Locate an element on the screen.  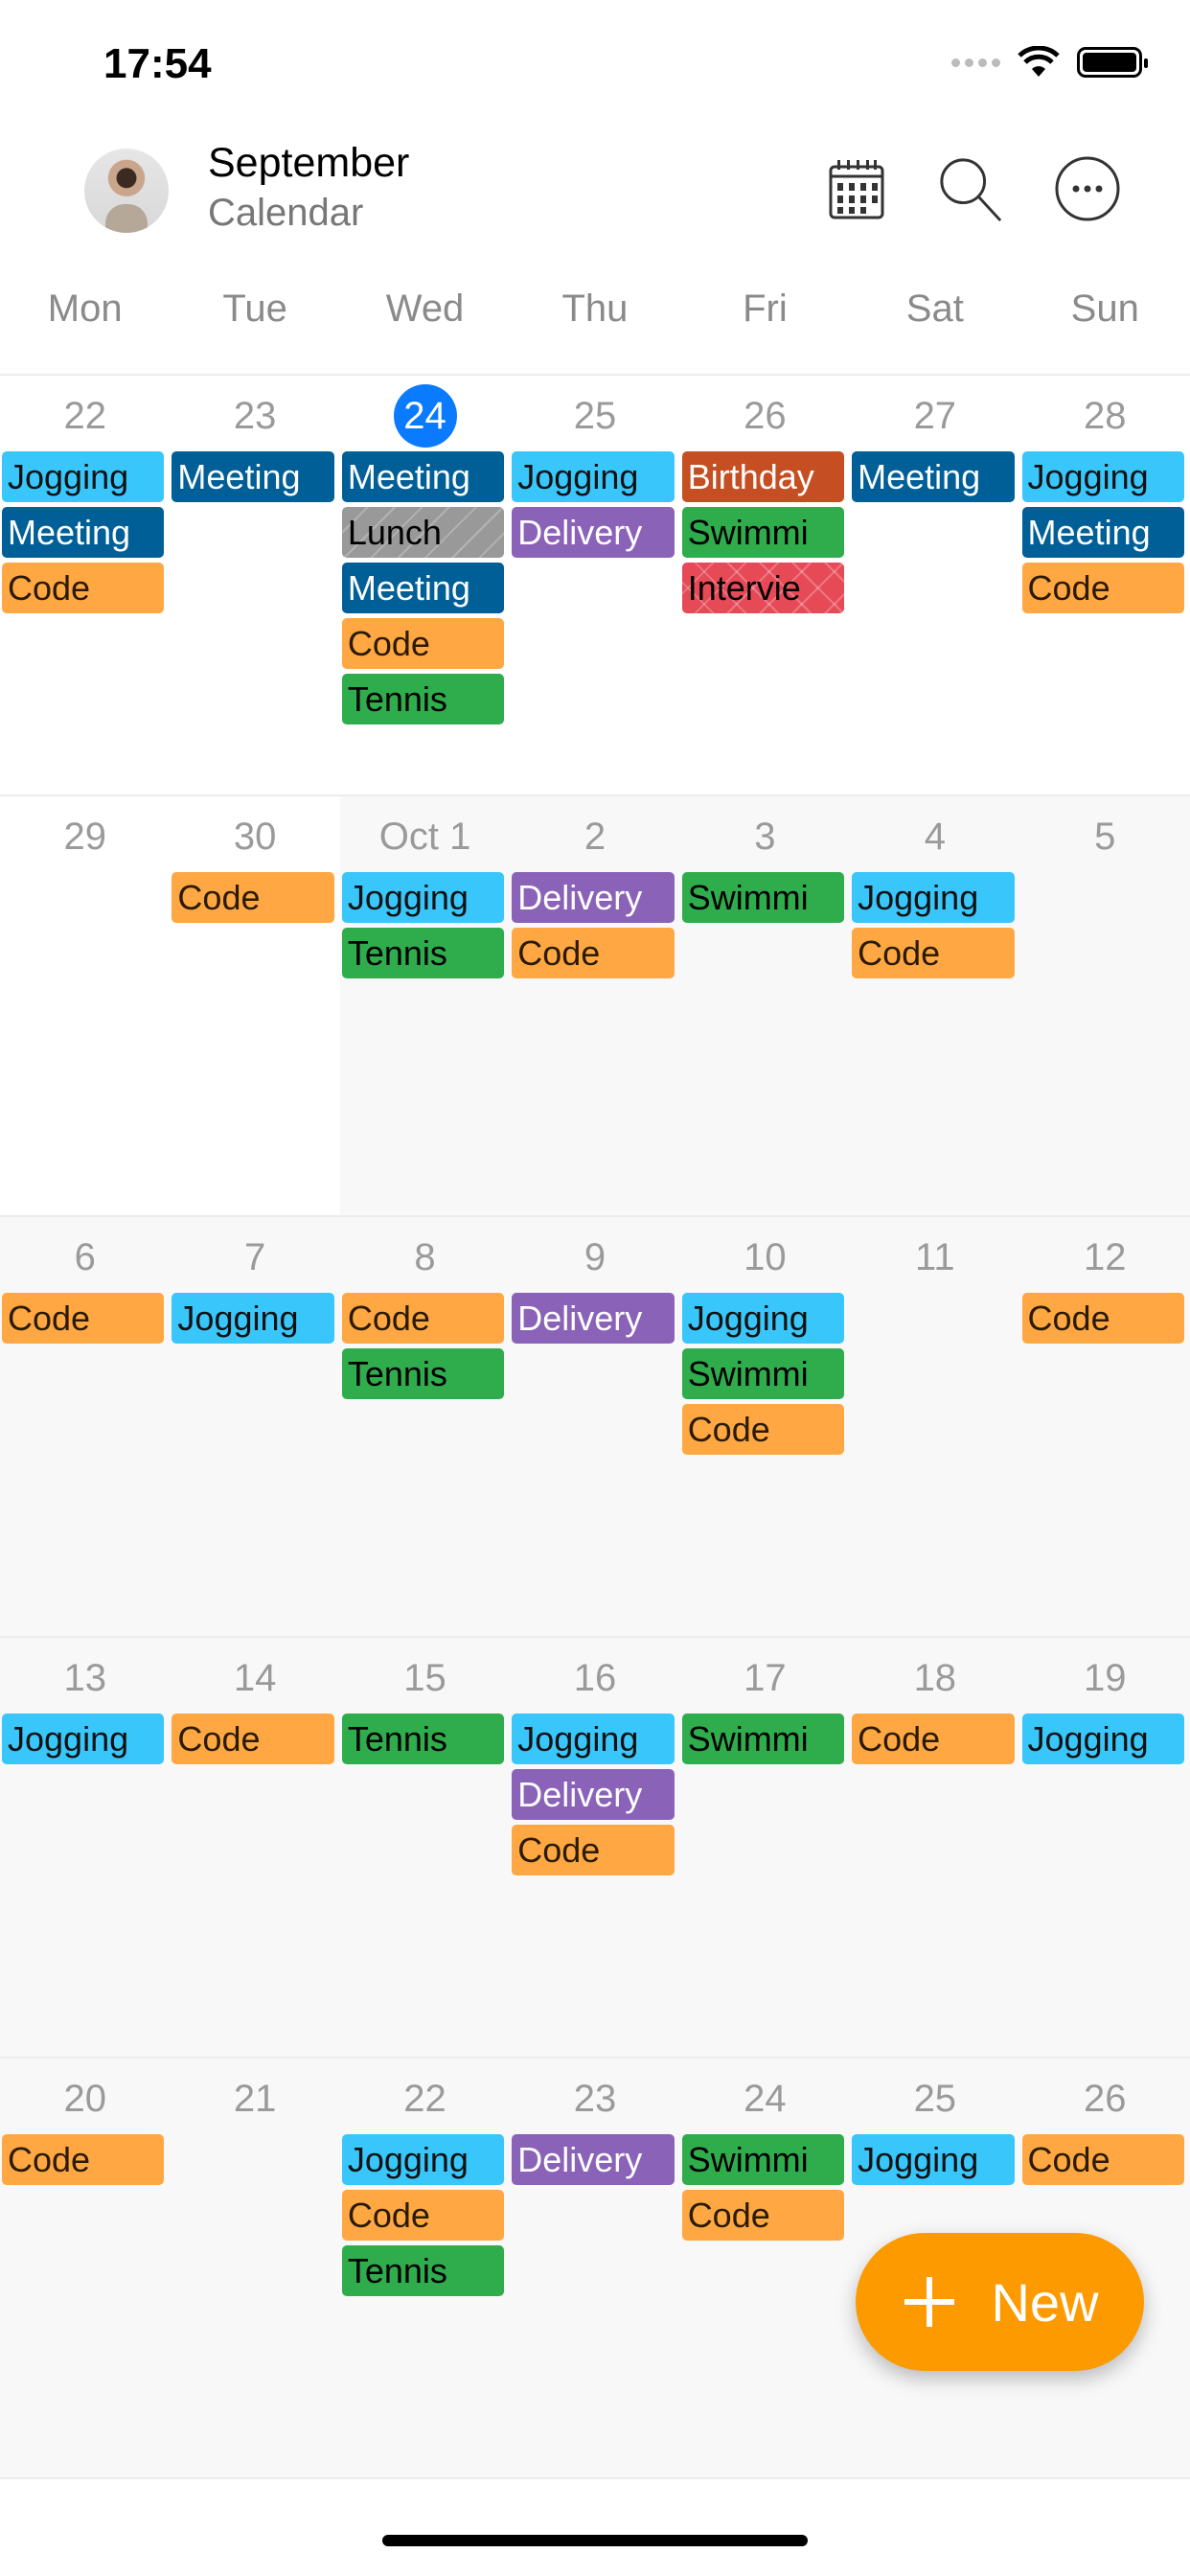
day-cell: 26 Code is located at coordinates (1104, 2267).